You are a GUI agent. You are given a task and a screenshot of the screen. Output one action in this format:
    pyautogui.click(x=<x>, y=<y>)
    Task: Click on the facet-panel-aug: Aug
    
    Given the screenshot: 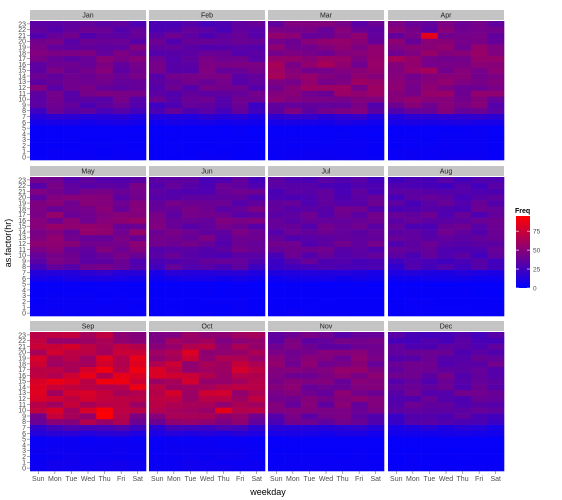 What is the action you would take?
    pyautogui.click(x=446, y=241)
    